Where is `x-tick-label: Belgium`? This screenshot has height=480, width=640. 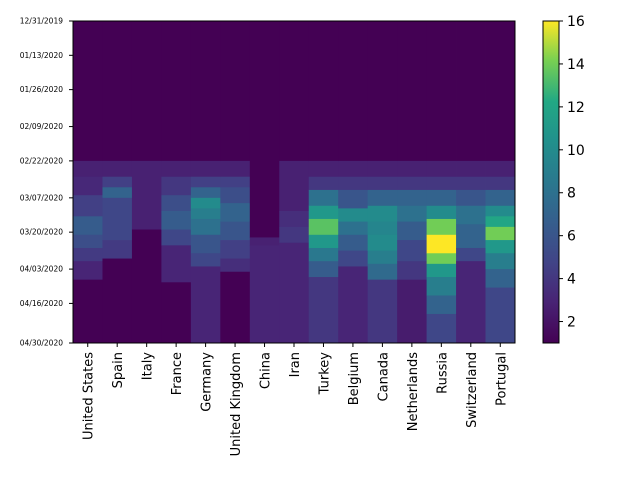
x-tick-label: Belgium is located at coordinates (354, 378).